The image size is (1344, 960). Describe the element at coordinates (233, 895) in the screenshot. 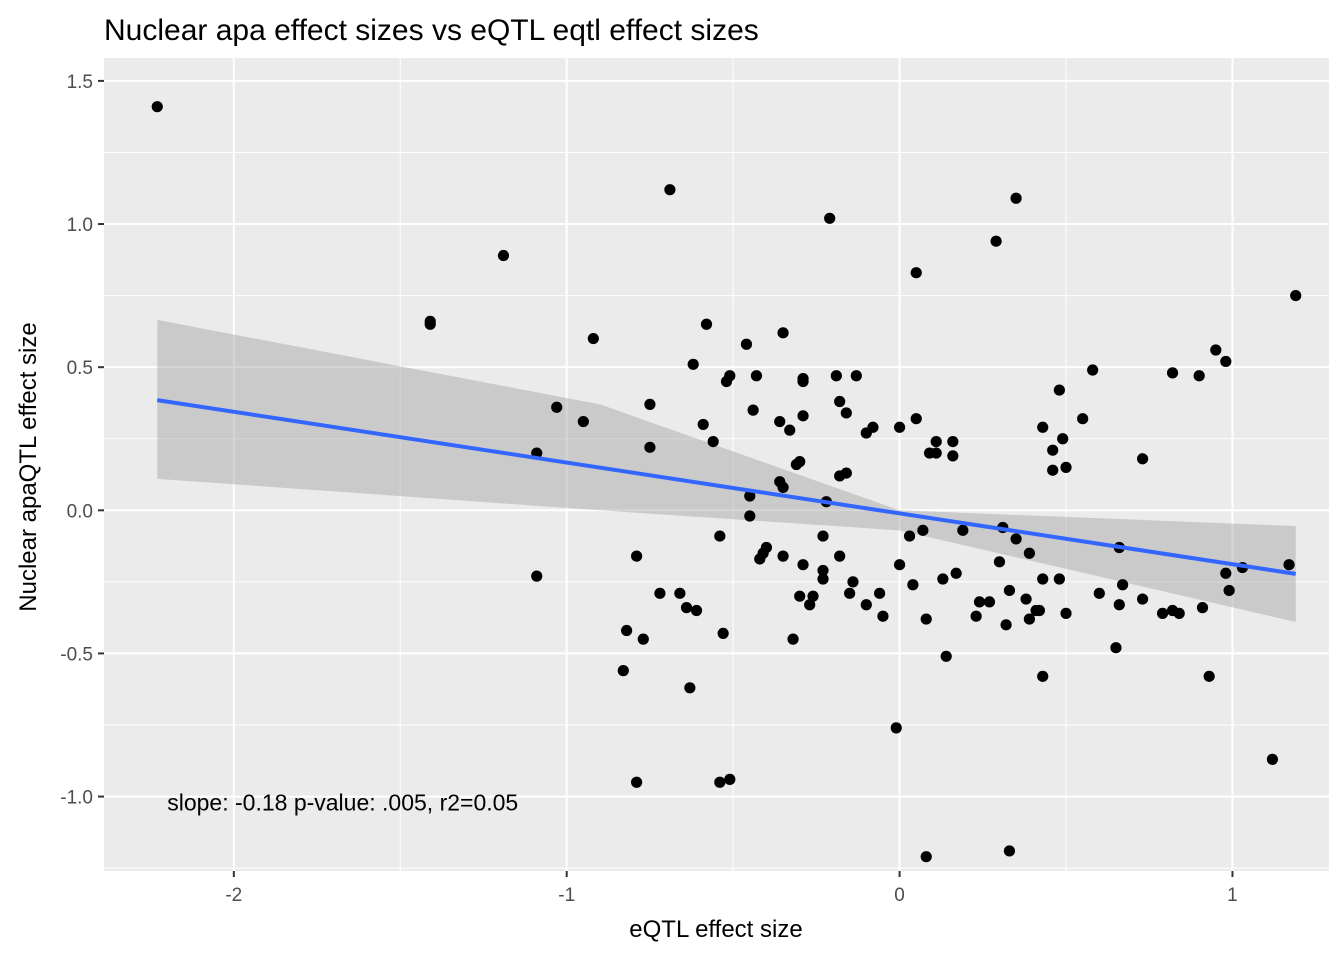

I see `x-tick-label: -2` at that location.